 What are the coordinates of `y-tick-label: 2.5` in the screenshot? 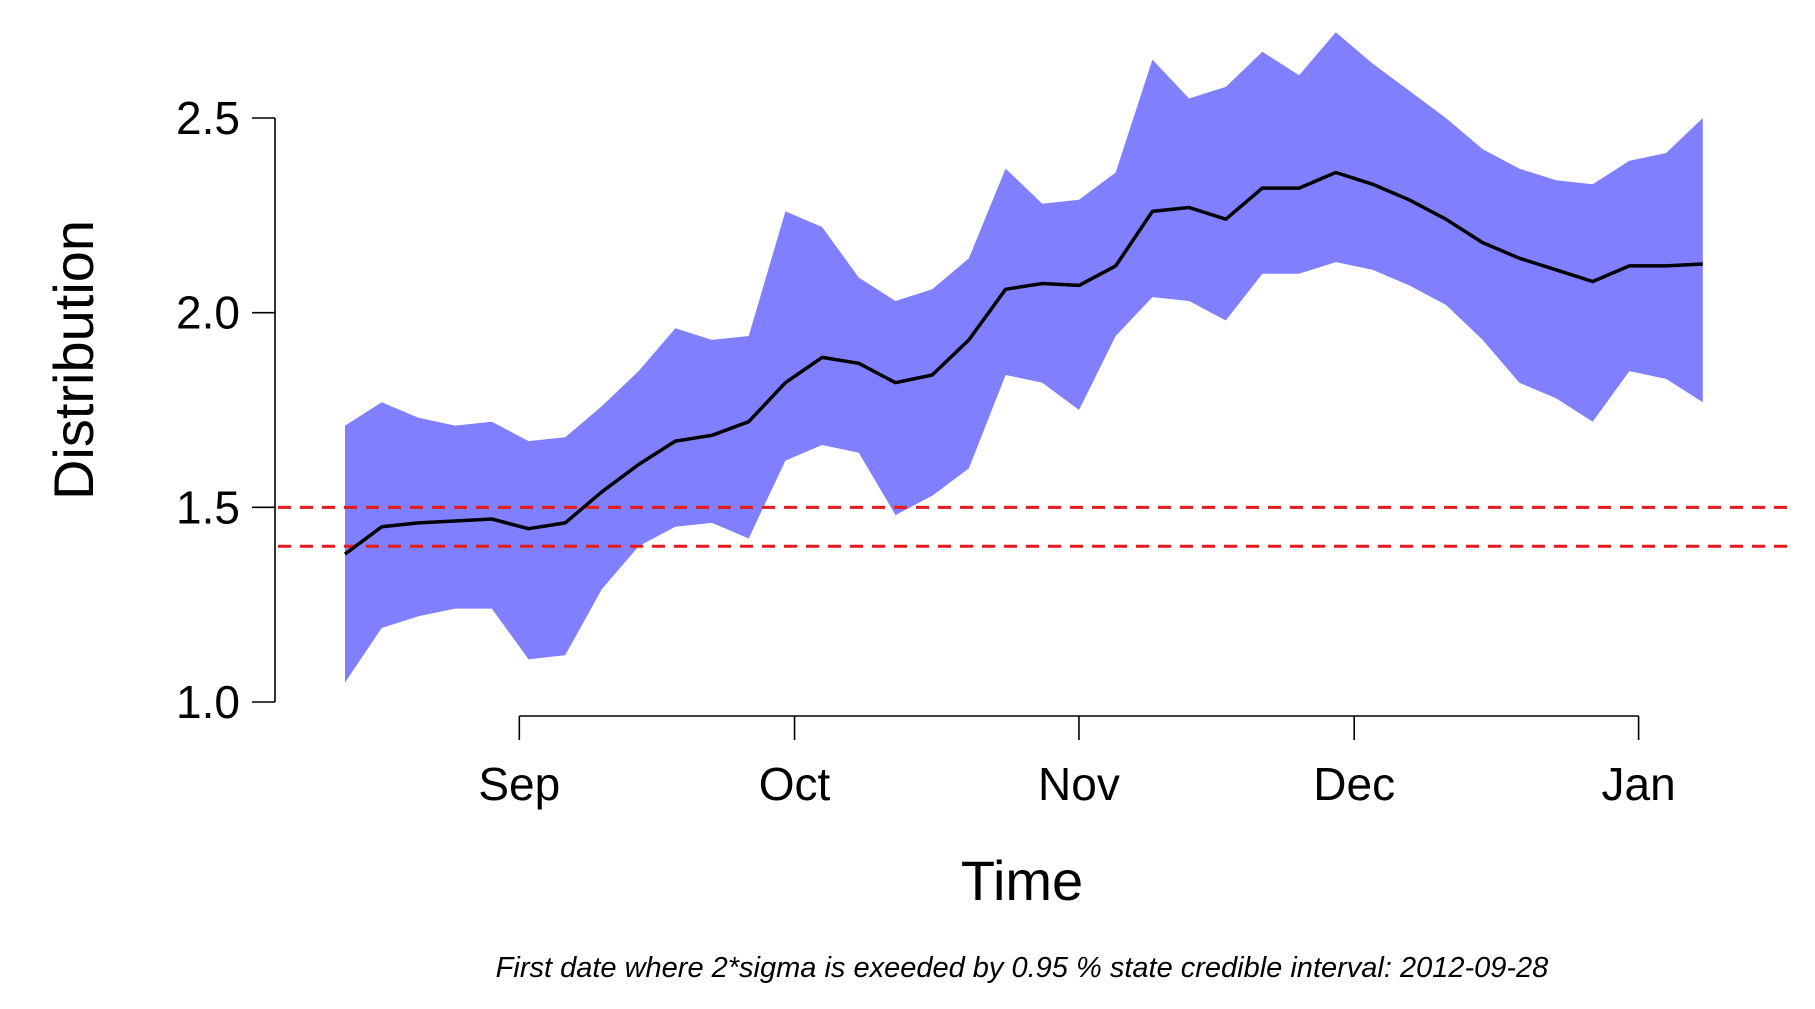 It's located at (208, 118).